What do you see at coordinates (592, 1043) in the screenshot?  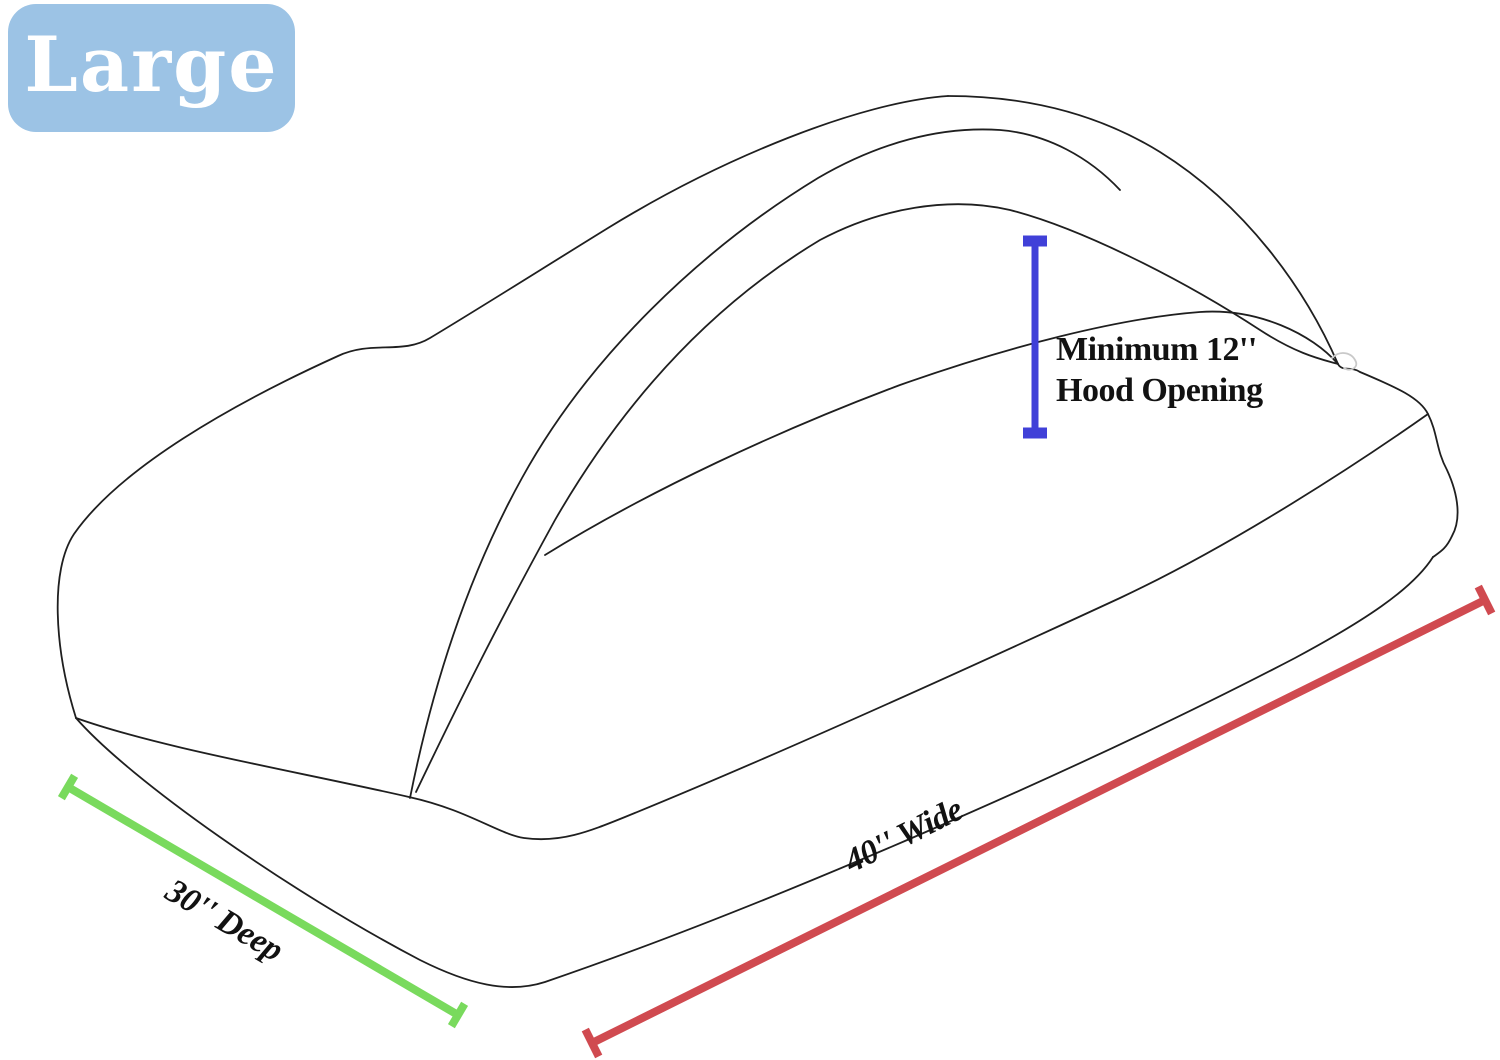 I see `width-dimension-cap-start` at bounding box center [592, 1043].